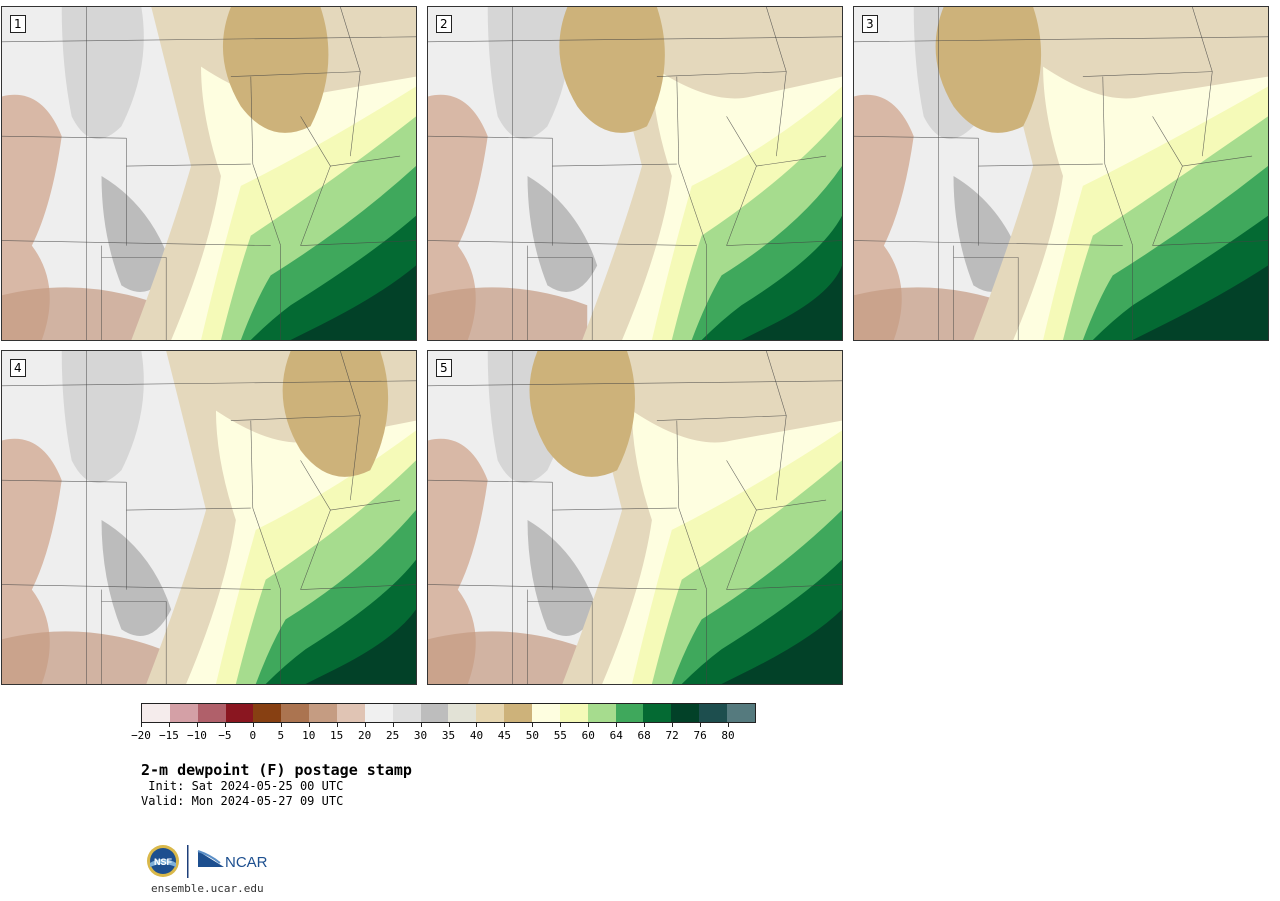 The height and width of the screenshot is (901, 1280). What do you see at coordinates (672, 735) in the screenshot?
I see `colorbar-tick-label: 72` at bounding box center [672, 735].